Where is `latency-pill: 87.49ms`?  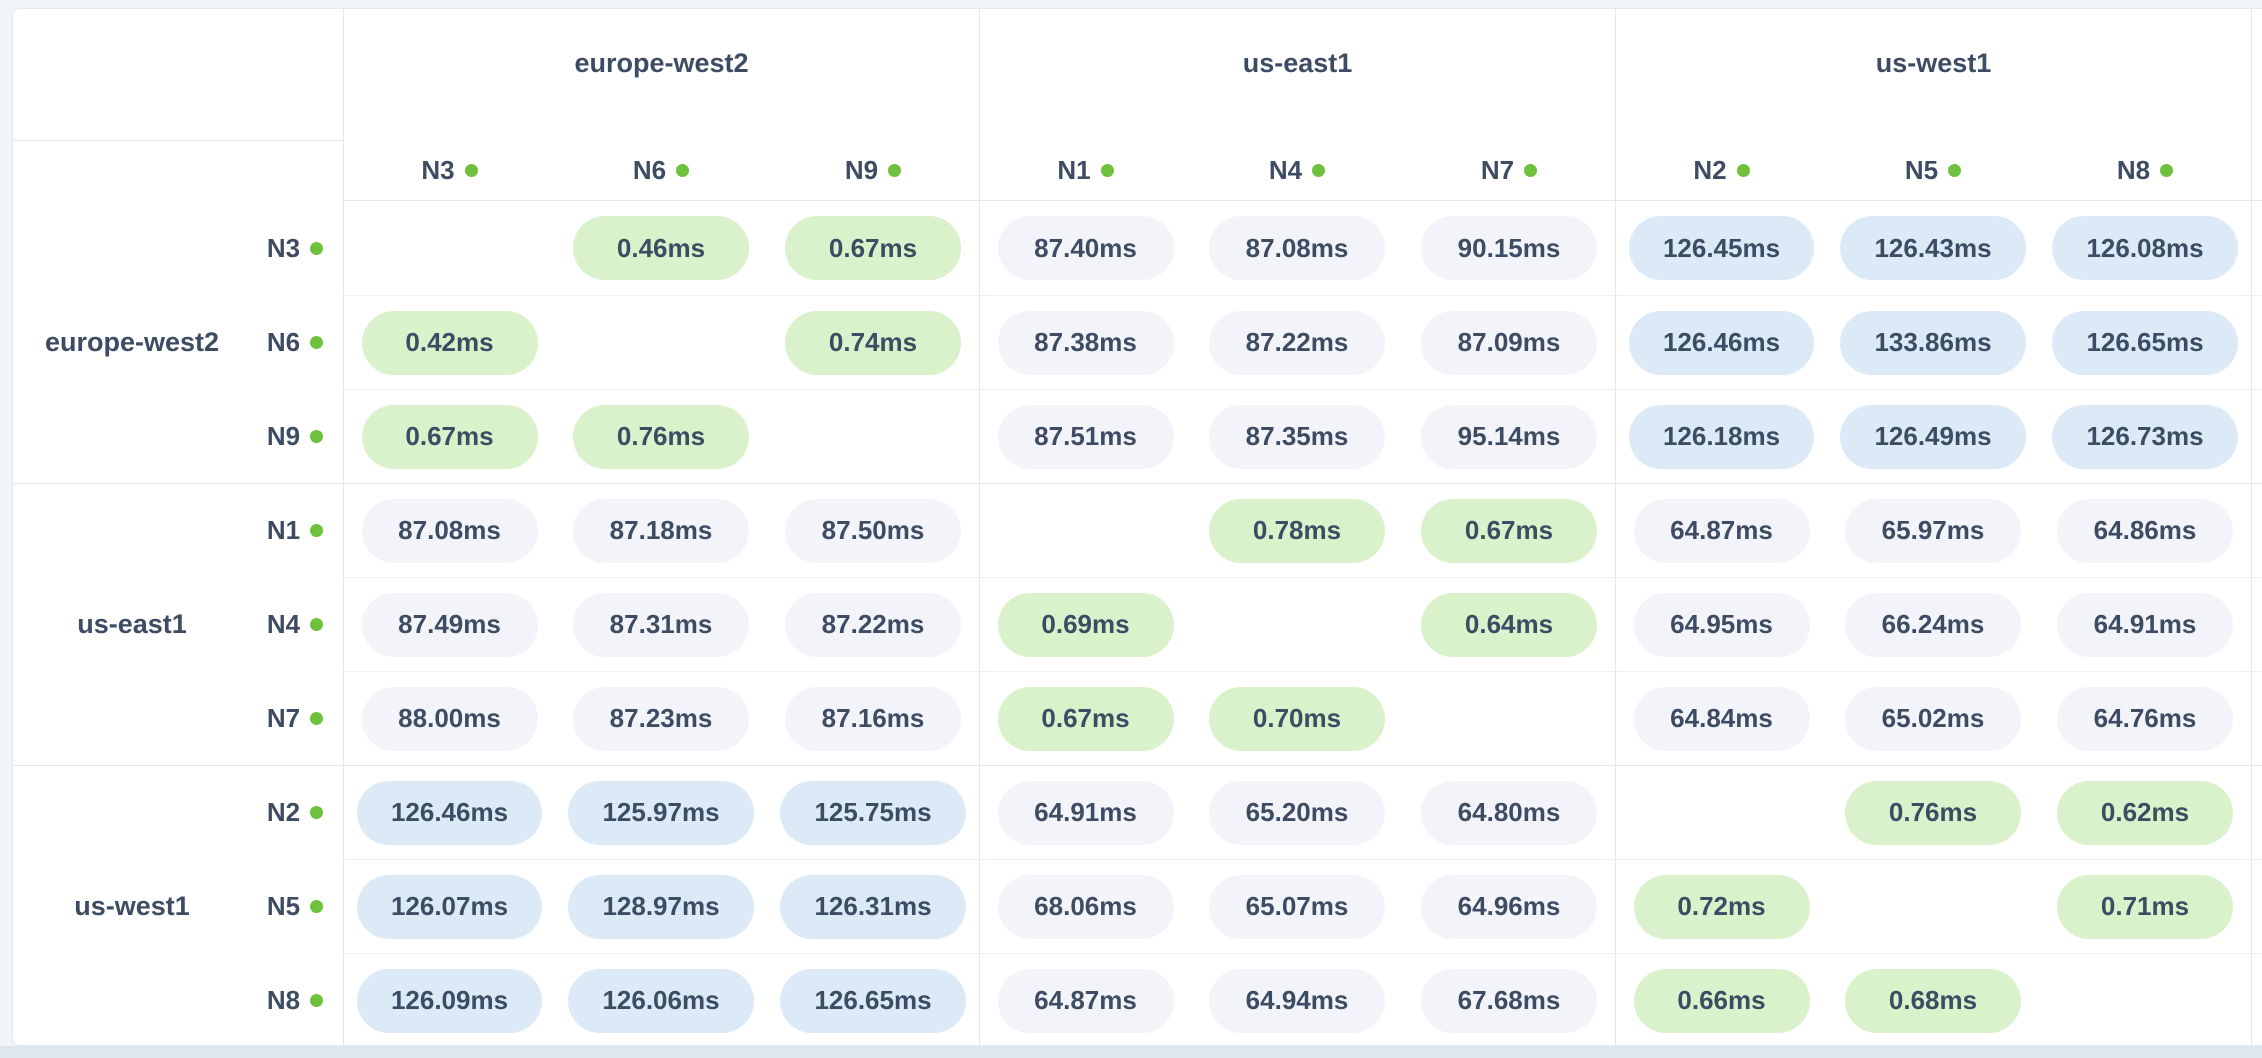
latency-pill: 87.49ms is located at coordinates (449, 624).